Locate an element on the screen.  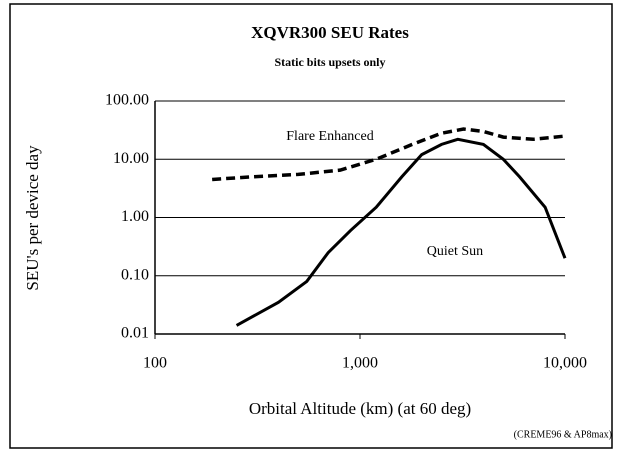
x-tick-label: 100 is located at coordinates (155, 363).